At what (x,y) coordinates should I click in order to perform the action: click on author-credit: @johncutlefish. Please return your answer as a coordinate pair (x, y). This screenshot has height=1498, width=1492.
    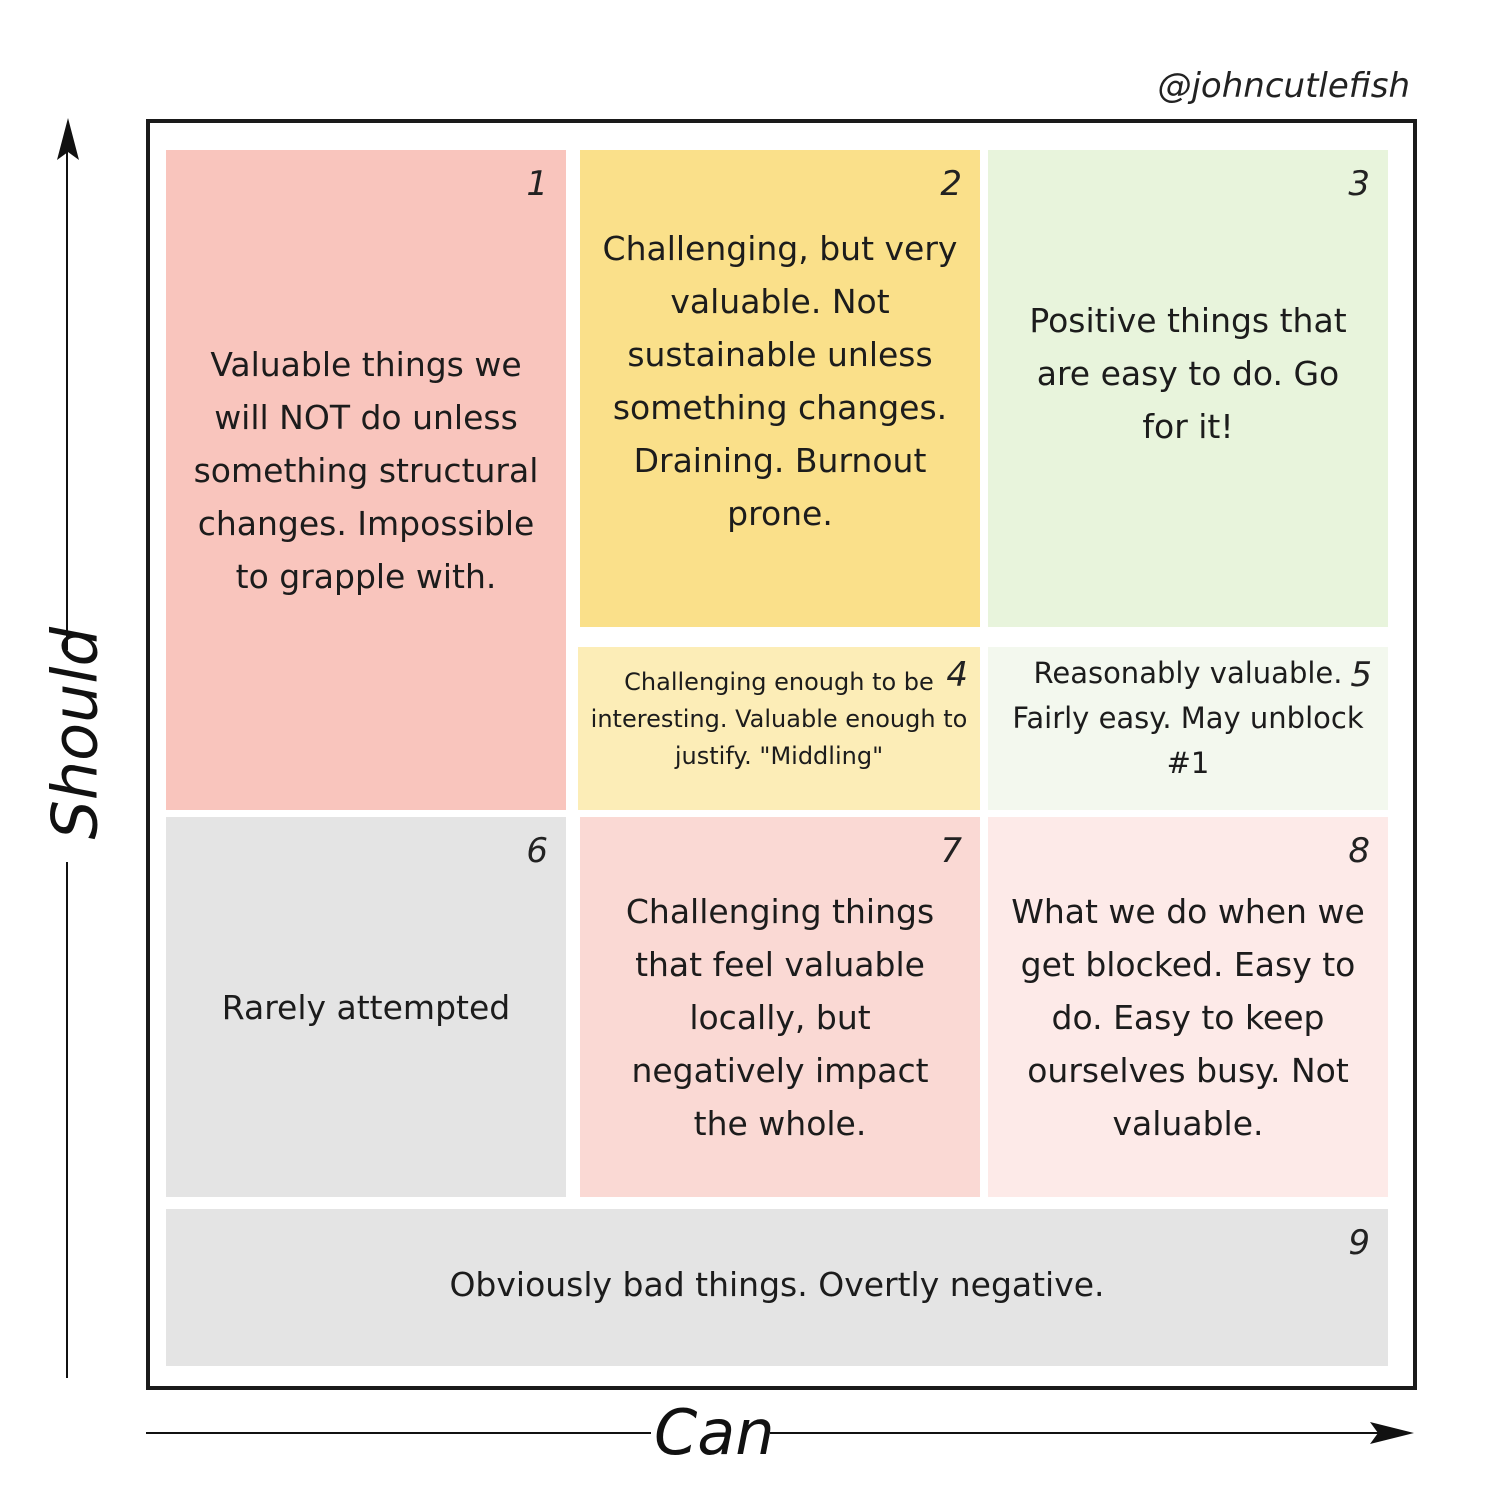
    Looking at the image, I should click on (1283, 86).